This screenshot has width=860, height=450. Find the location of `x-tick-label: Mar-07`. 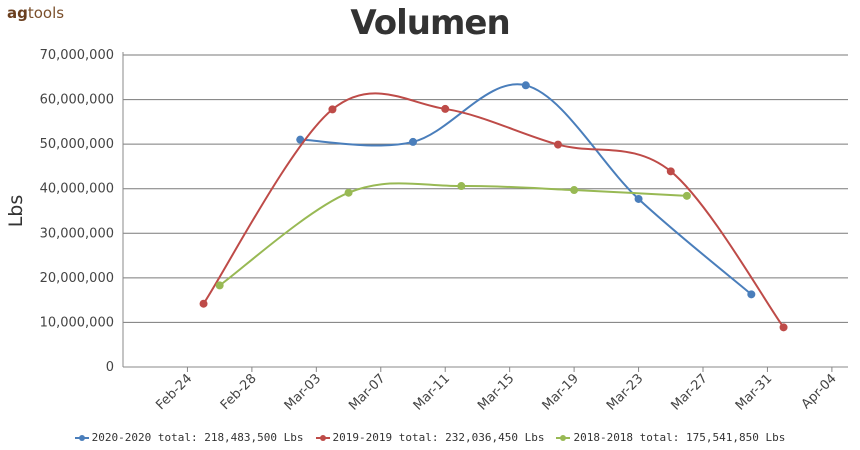

x-tick-label: Mar-07 is located at coordinates (367, 392).